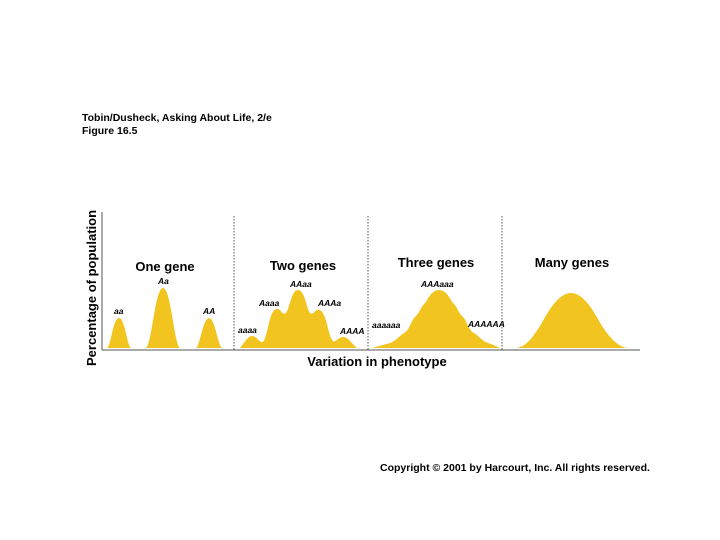 The height and width of the screenshot is (540, 720). Describe the element at coordinates (486, 324) in the screenshot. I see `genotype-label-AAAAAA: AAAAAA` at that location.